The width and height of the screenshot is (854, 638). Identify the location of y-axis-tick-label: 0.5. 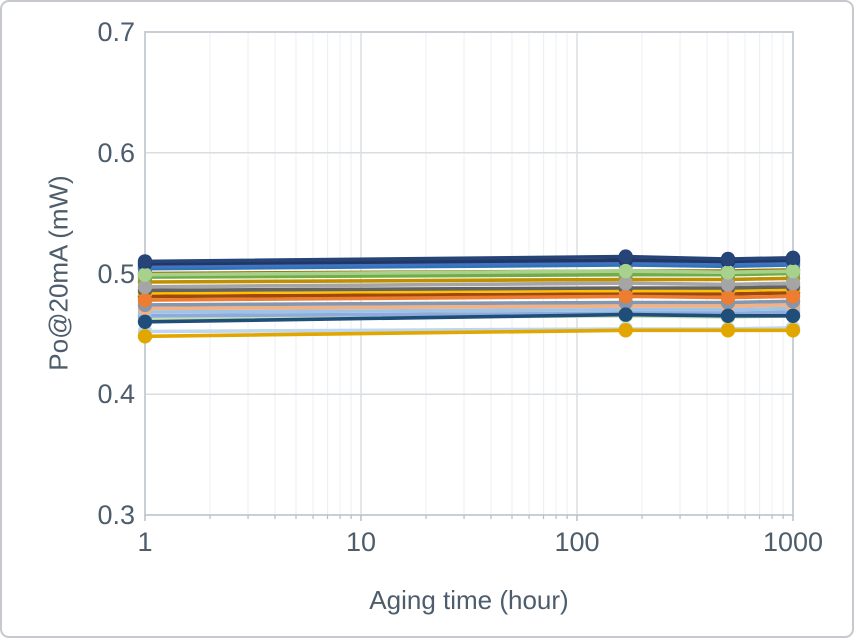
(116, 273).